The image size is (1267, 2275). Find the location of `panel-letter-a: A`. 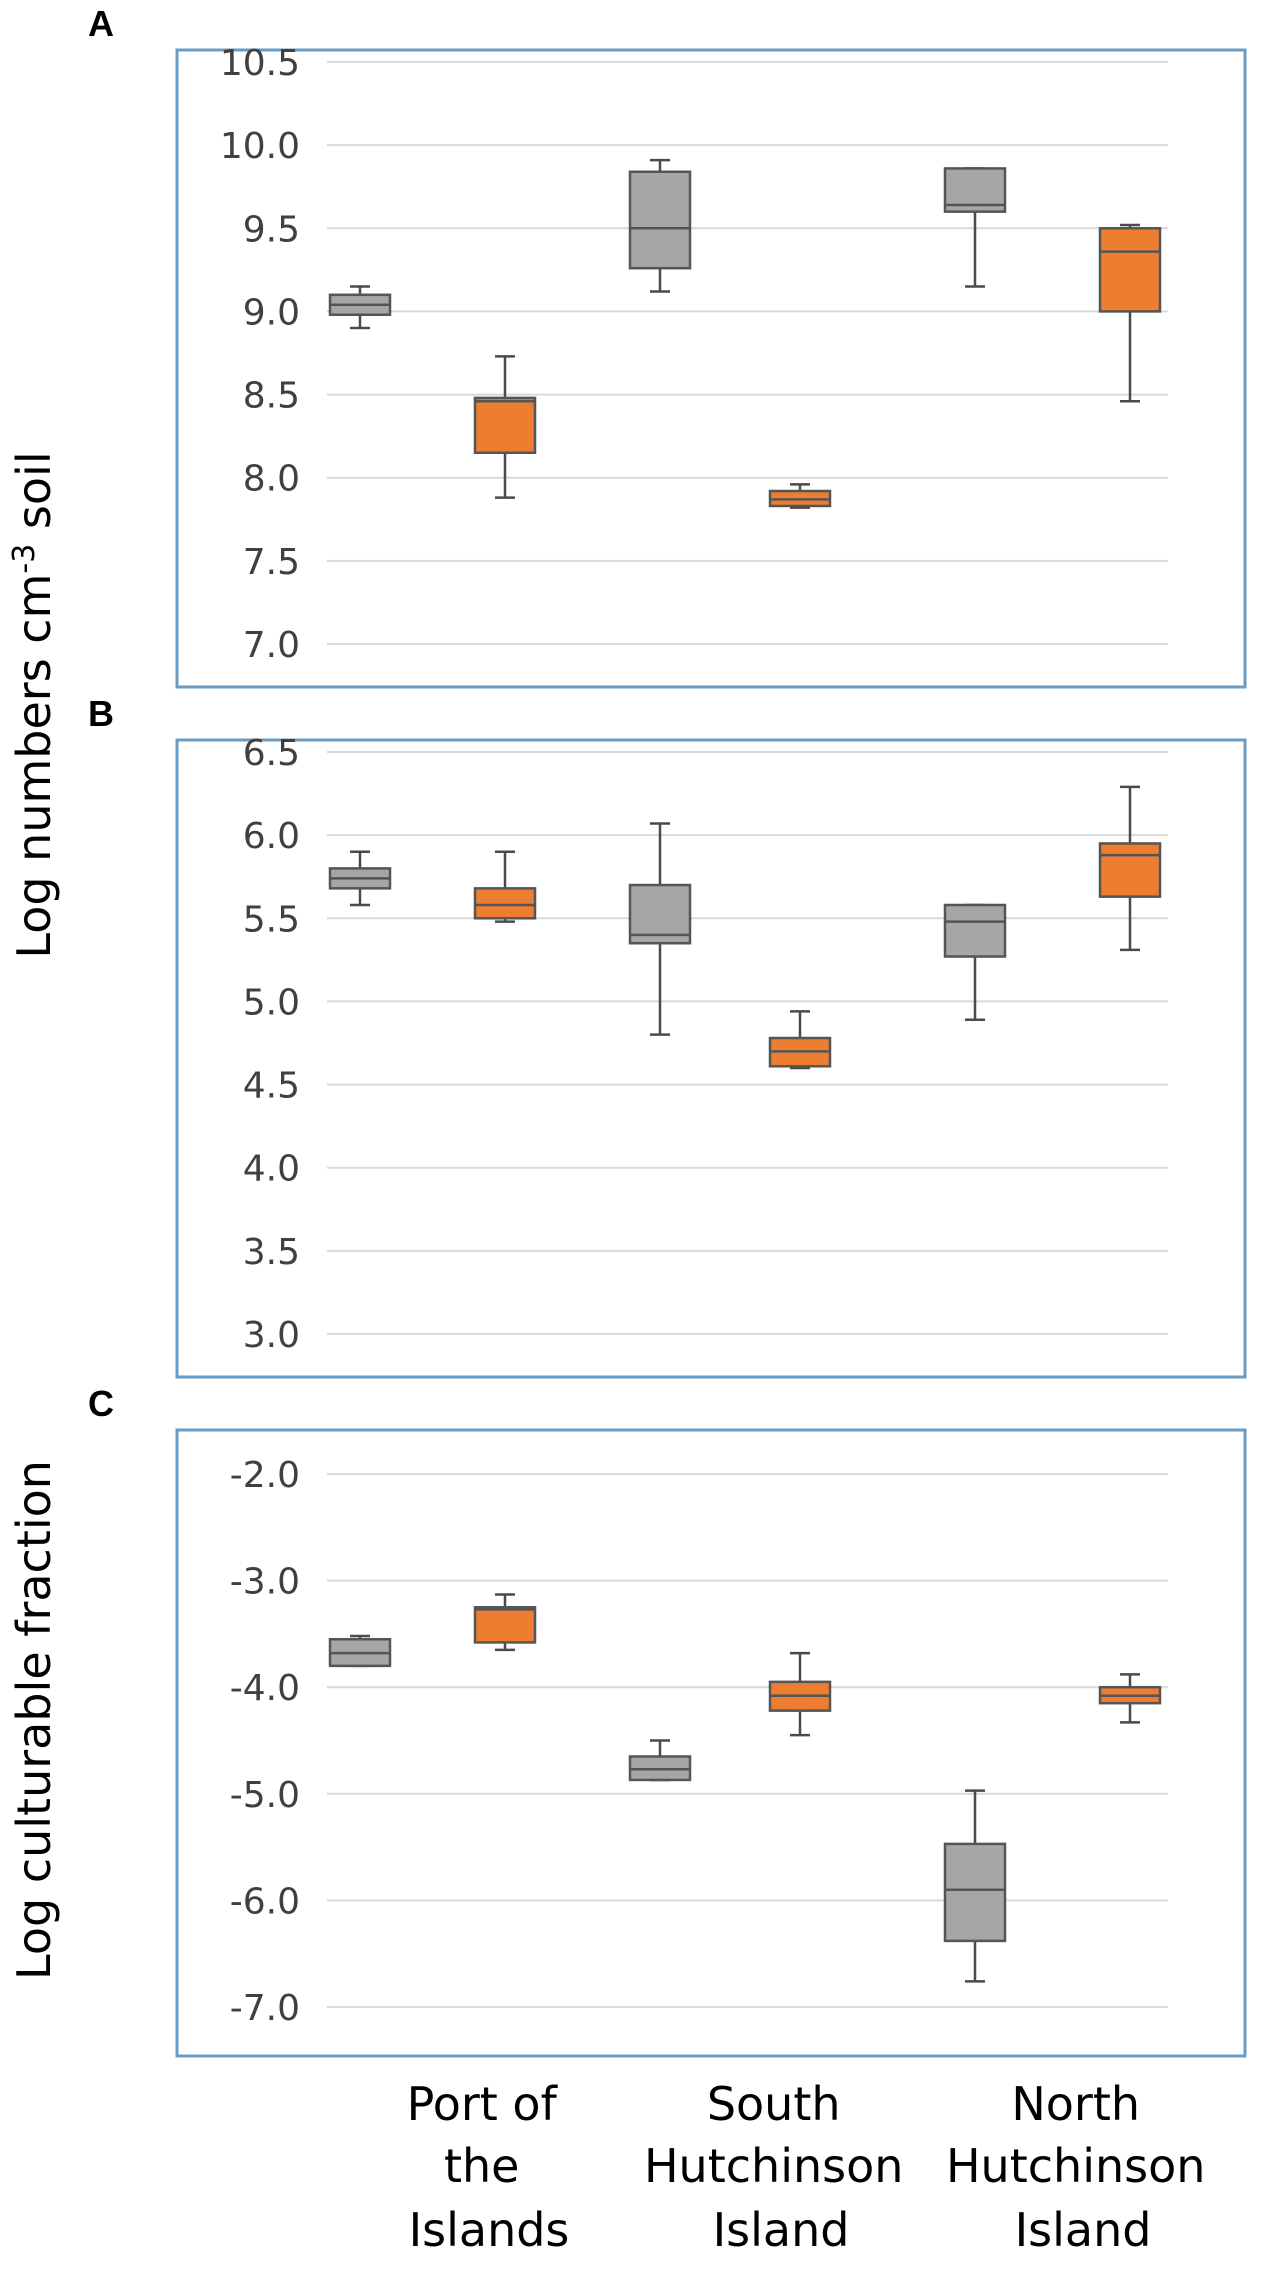

panel-letter-a: A is located at coordinates (101, 23).